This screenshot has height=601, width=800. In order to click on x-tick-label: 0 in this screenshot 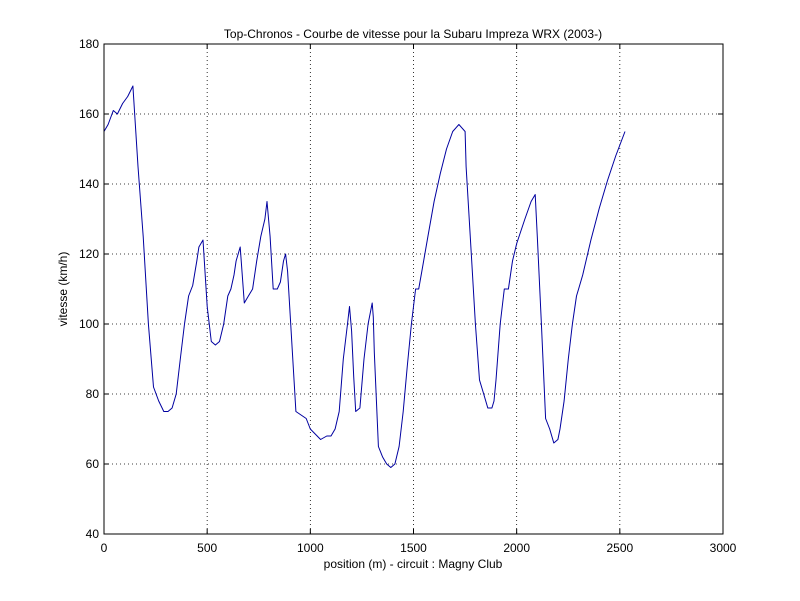, I will do `click(104, 548)`.